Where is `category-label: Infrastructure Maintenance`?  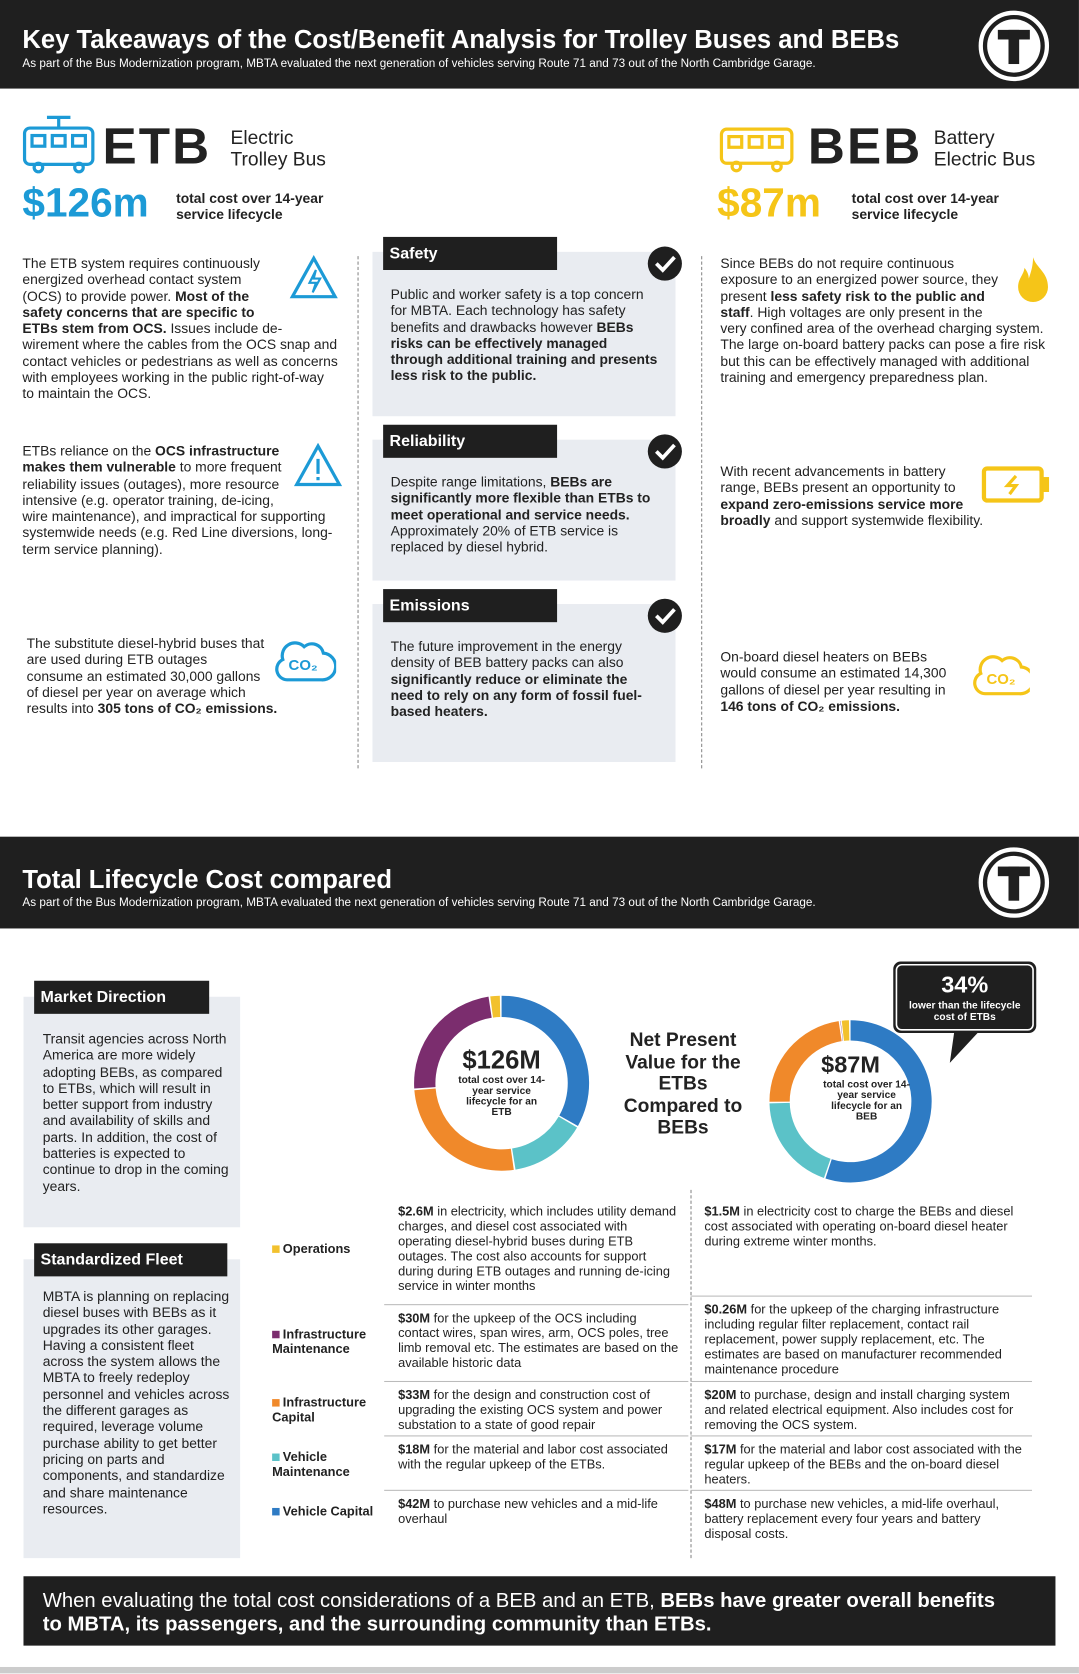 category-label: Infrastructure Maintenance is located at coordinates (319, 1341).